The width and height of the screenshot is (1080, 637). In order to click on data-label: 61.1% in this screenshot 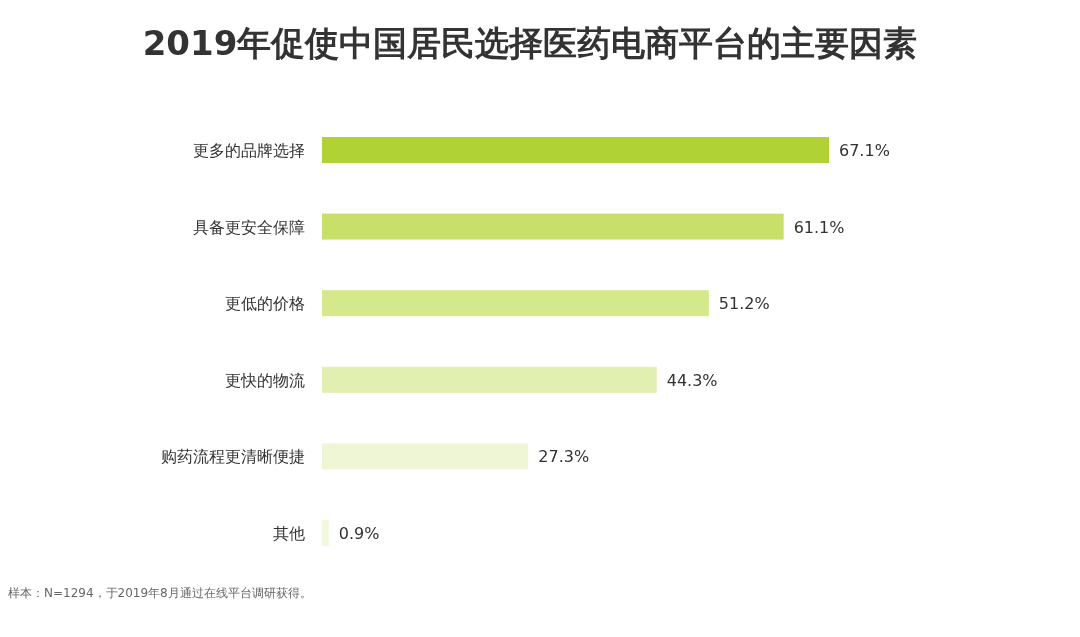, I will do `click(819, 227)`.